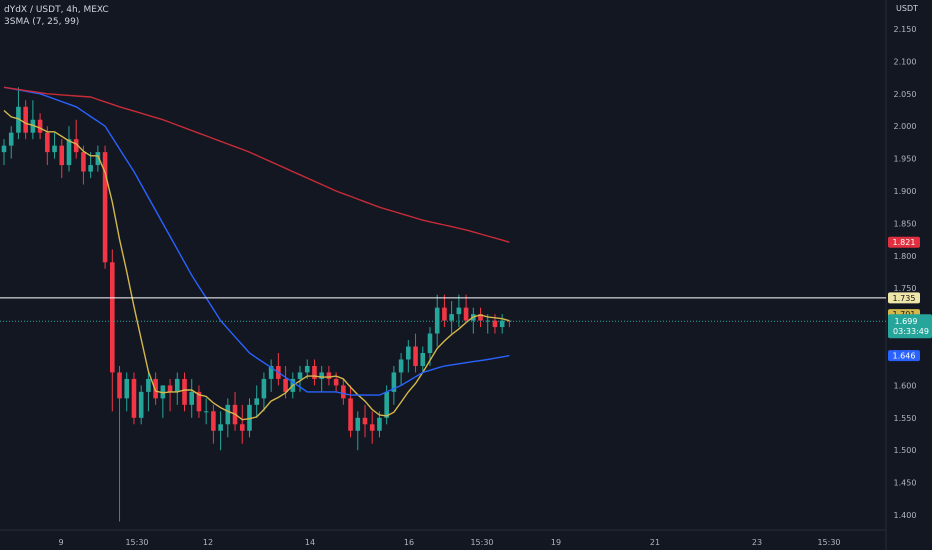 The image size is (932, 550). I want to click on countdown-label: 03:33:49, so click(911, 331).